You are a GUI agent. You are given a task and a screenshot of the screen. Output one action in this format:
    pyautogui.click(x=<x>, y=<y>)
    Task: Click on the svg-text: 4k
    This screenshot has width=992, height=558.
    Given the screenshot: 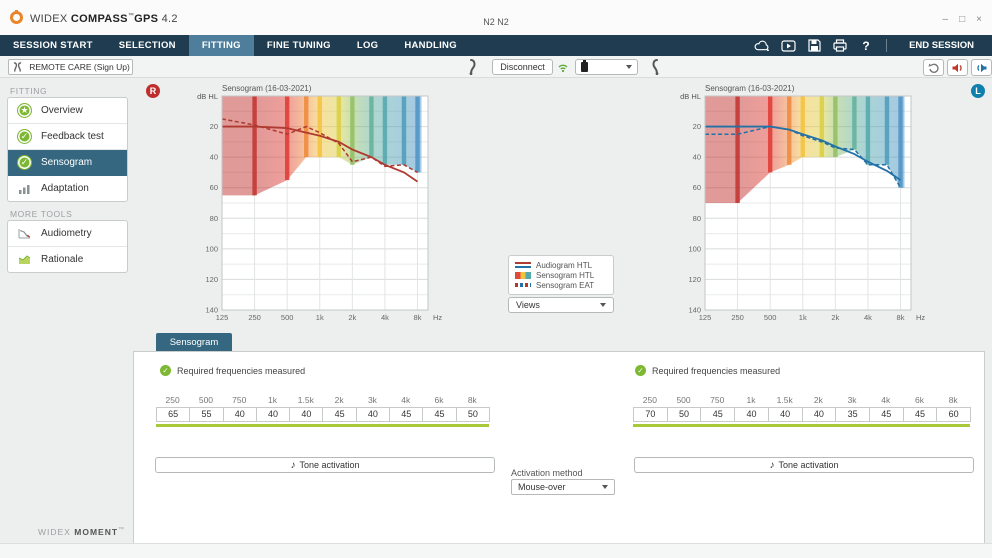 What is the action you would take?
    pyautogui.click(x=868, y=317)
    